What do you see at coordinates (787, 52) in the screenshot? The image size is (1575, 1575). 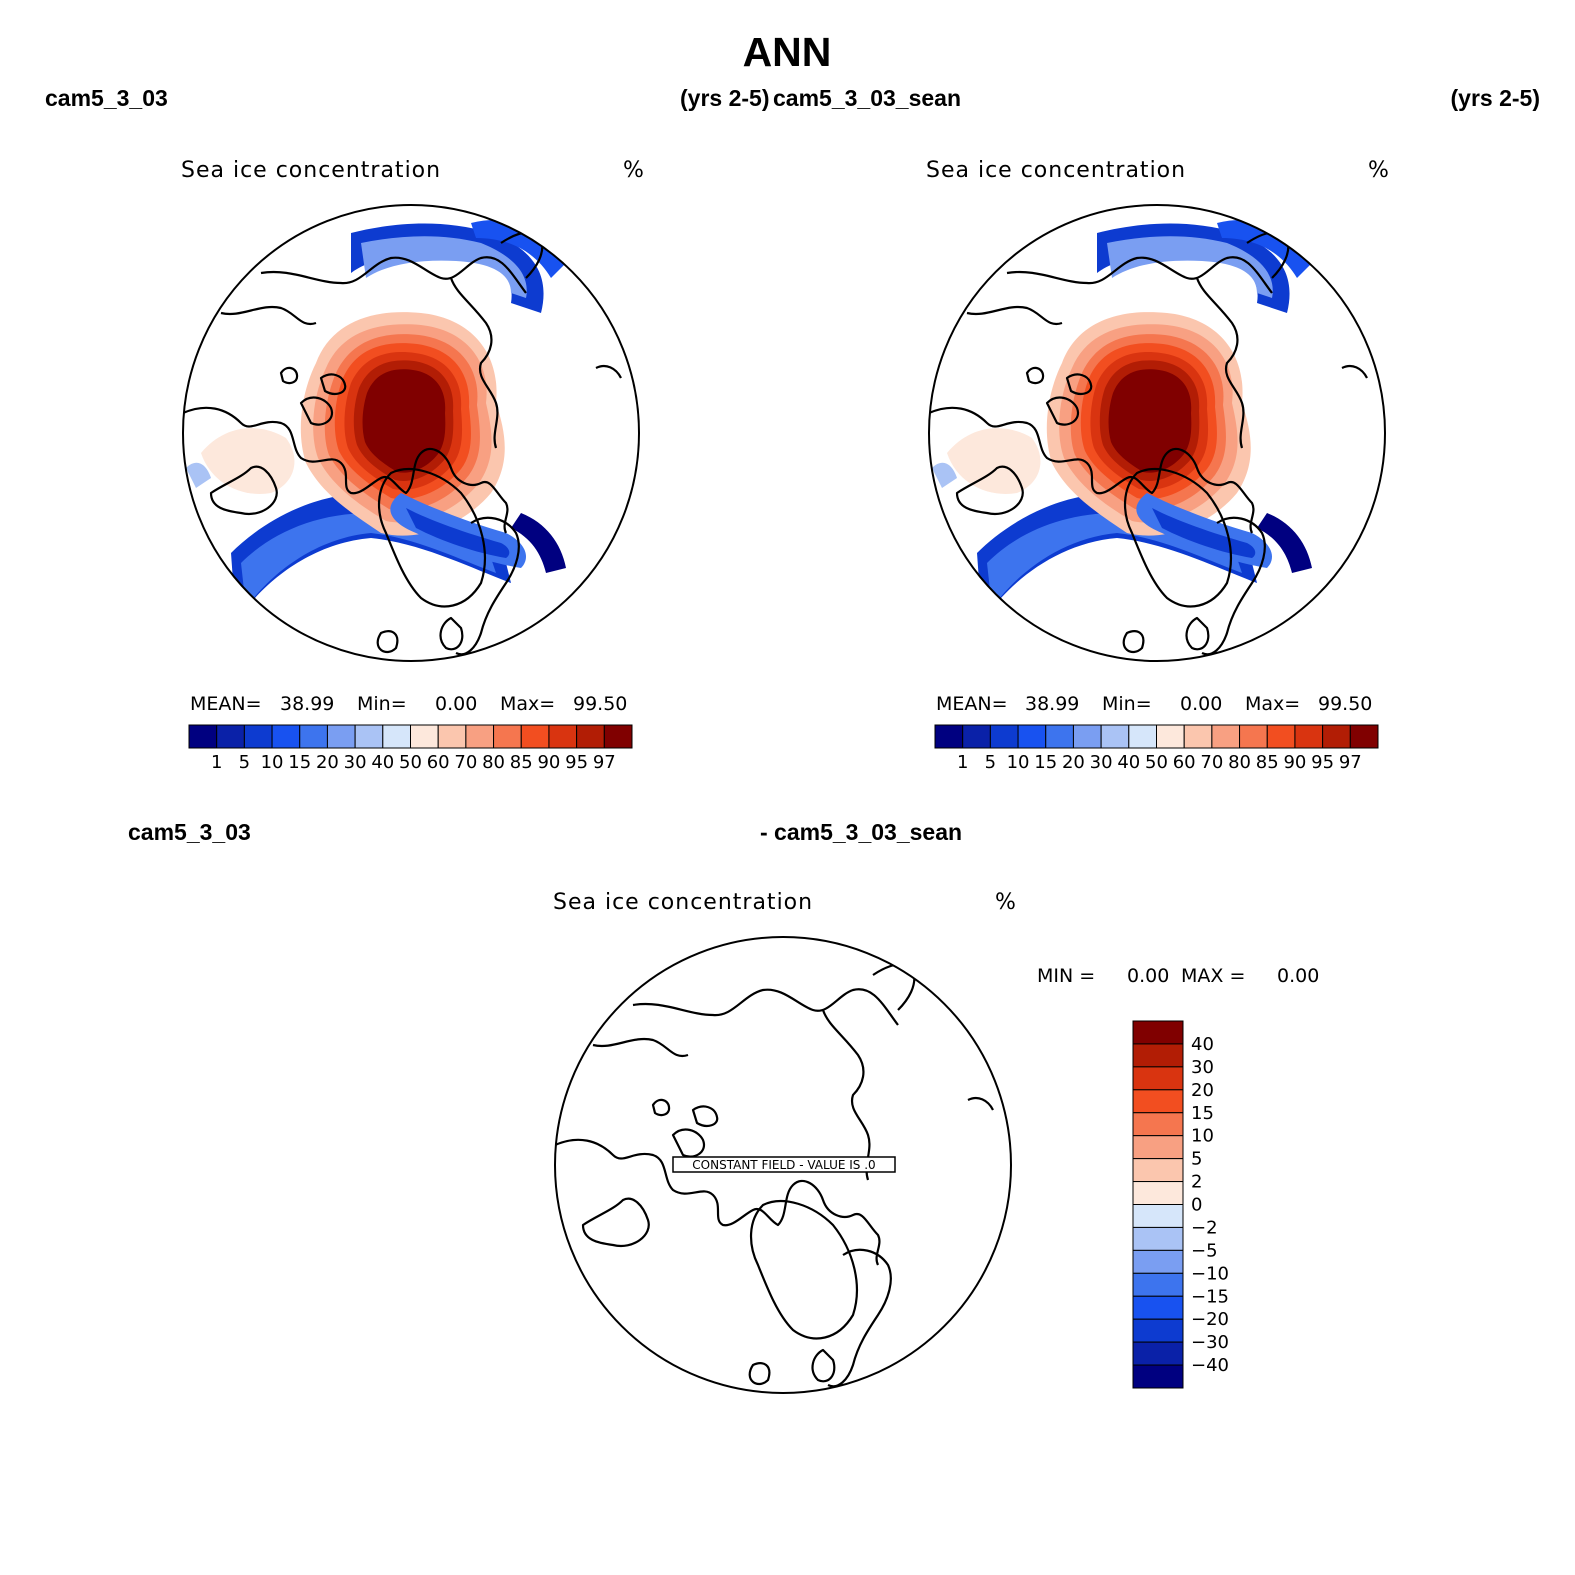 I see `figure-title: ANN` at bounding box center [787, 52].